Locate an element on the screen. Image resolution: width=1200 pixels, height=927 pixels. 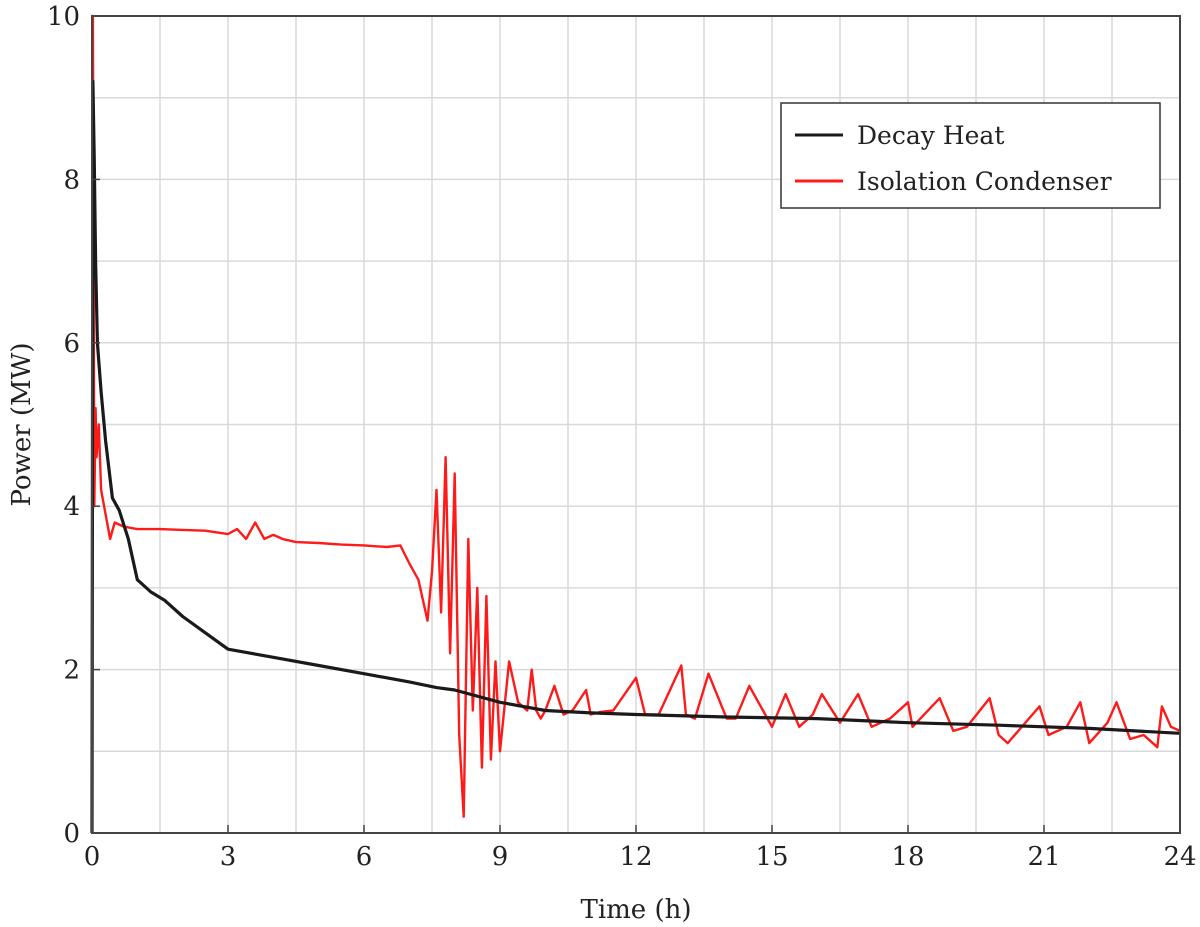
x-tick-label: 6 is located at coordinates (364, 857).